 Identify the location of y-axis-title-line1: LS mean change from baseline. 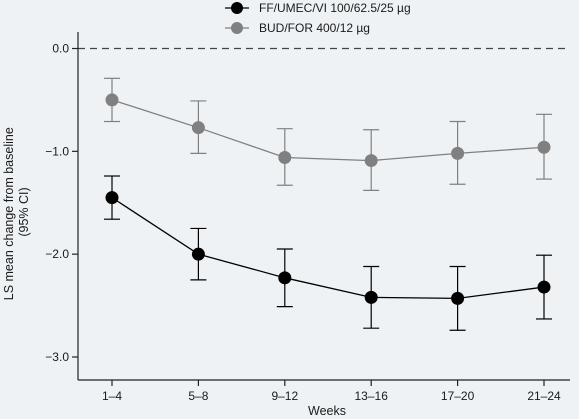
(9, 213).